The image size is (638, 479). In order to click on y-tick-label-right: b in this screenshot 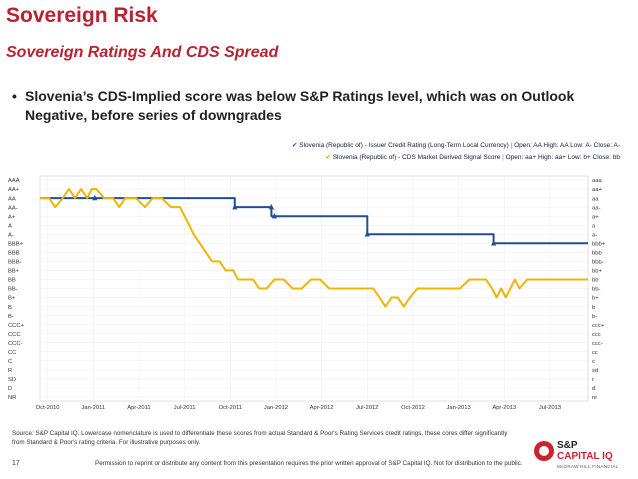, I will do `click(593, 308)`.